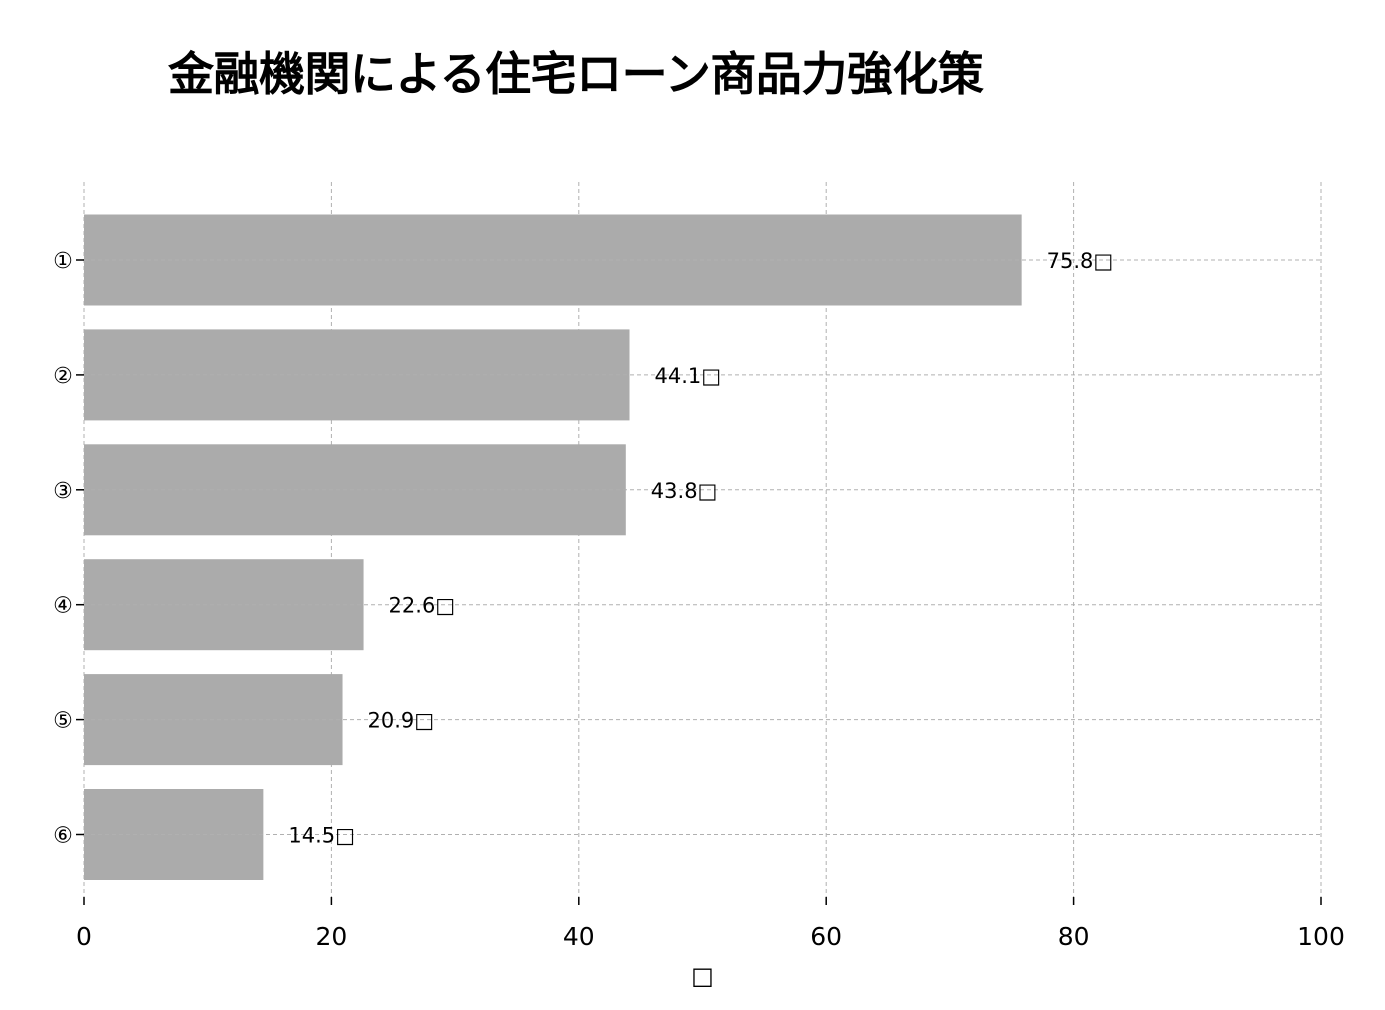 Image resolution: width=1385 pixels, height=1010 pixels. Describe the element at coordinates (331, 936) in the screenshot. I see `x-tick-label: 20` at that location.